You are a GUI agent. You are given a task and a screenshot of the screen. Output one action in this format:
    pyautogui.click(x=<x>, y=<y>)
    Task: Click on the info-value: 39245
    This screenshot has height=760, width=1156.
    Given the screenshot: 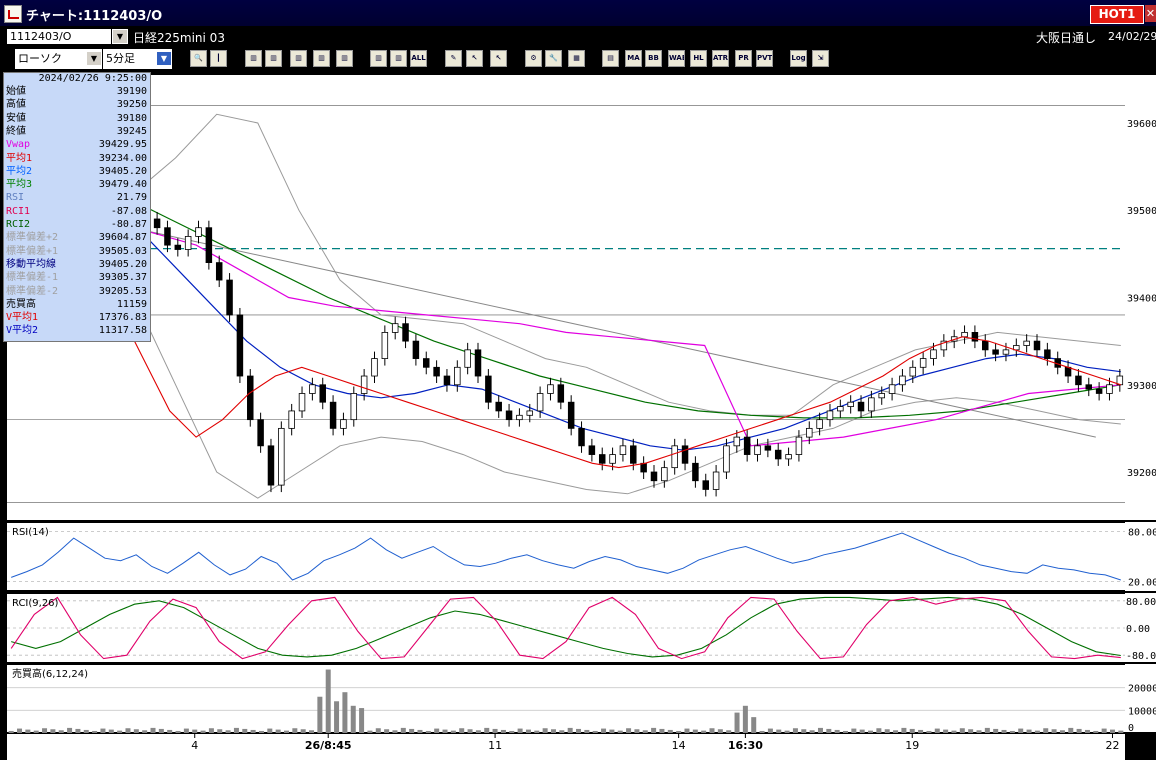 What is the action you would take?
    pyautogui.click(x=131, y=131)
    